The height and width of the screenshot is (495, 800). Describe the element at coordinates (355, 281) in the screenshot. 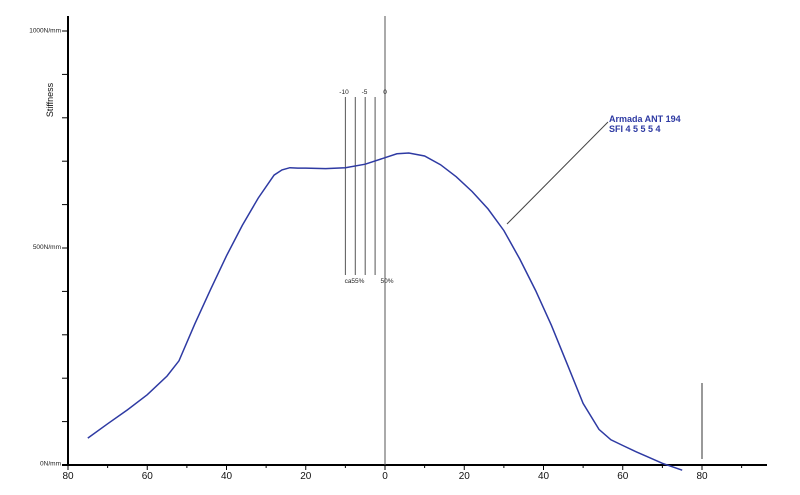

I see `ref-bottom-label-ca55: ca55%` at that location.